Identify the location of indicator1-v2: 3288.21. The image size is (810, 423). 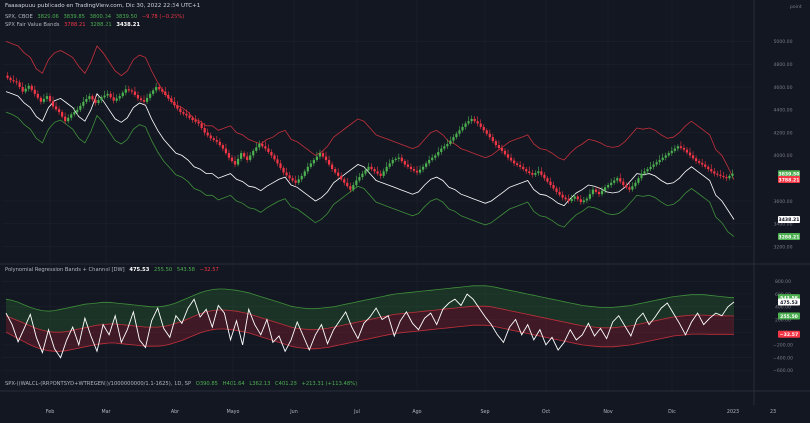
(101, 25).